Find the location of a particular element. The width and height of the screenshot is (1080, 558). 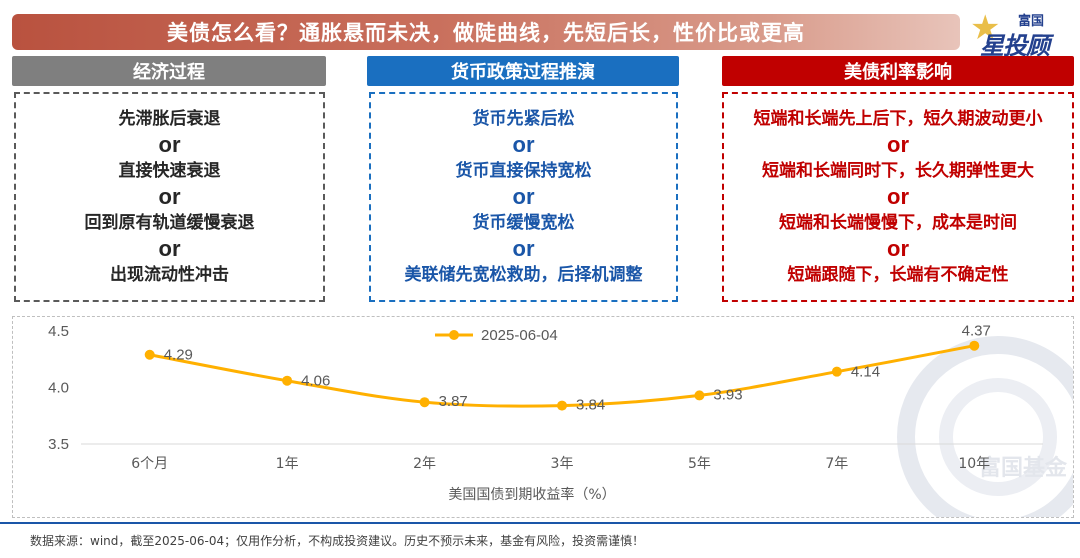

x-tick-label: 2年 is located at coordinates (424, 464).